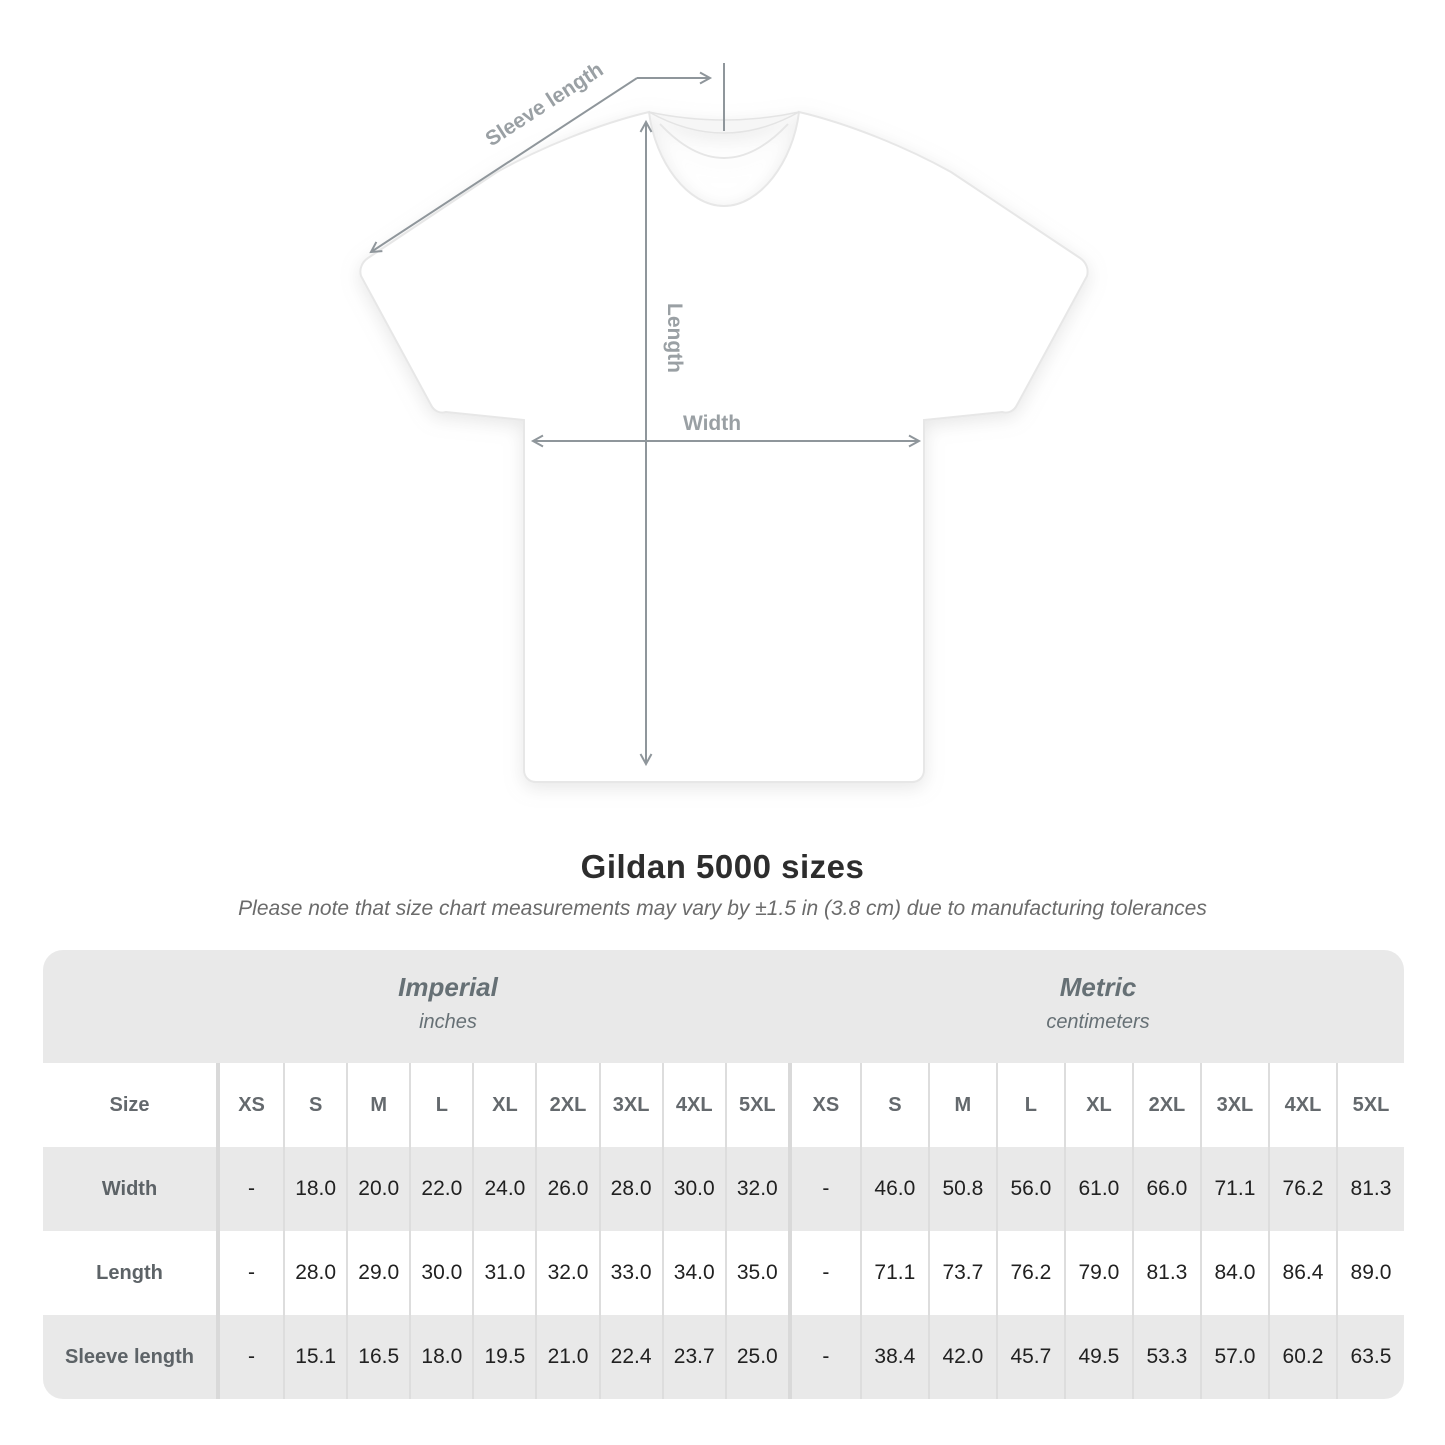 This screenshot has height=1445, width=1445. Describe the element at coordinates (1233, 1273) in the screenshot. I see `size-value-cell: 84.0` at that location.